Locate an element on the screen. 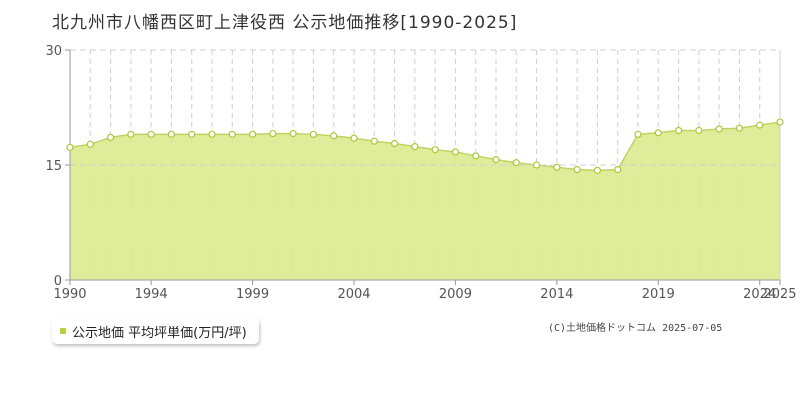 This screenshot has width=800, height=400. x-tick-label: 2019 is located at coordinates (658, 294).